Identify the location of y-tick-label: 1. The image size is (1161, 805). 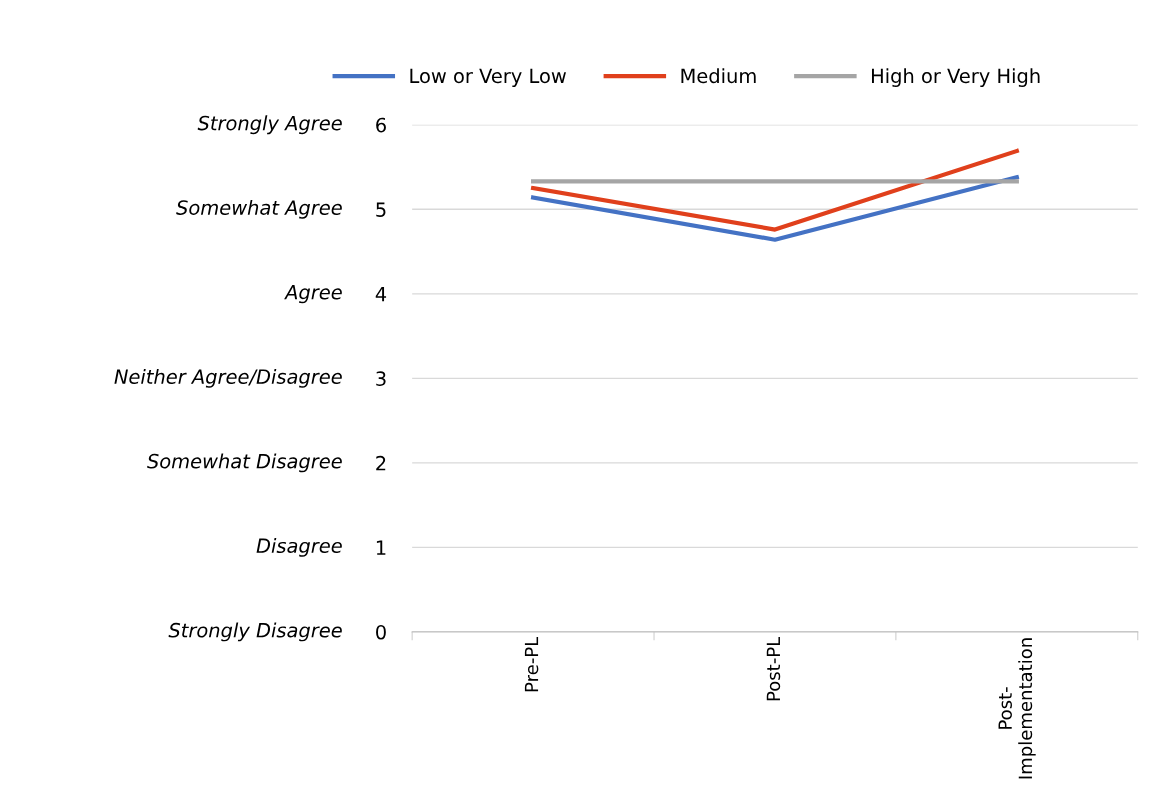
(381, 547).